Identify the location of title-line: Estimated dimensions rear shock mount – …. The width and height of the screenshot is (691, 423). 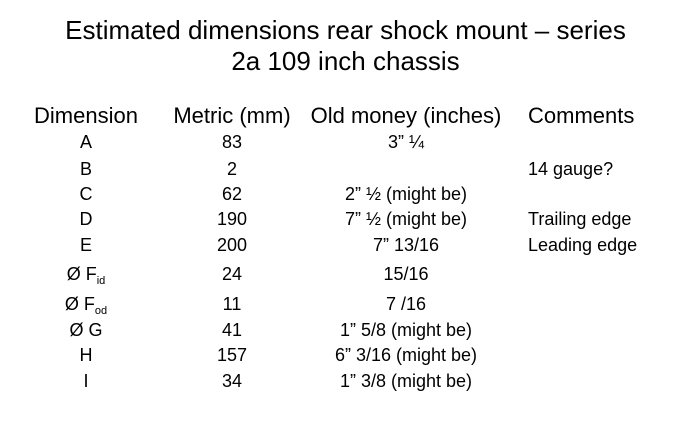
(345, 30).